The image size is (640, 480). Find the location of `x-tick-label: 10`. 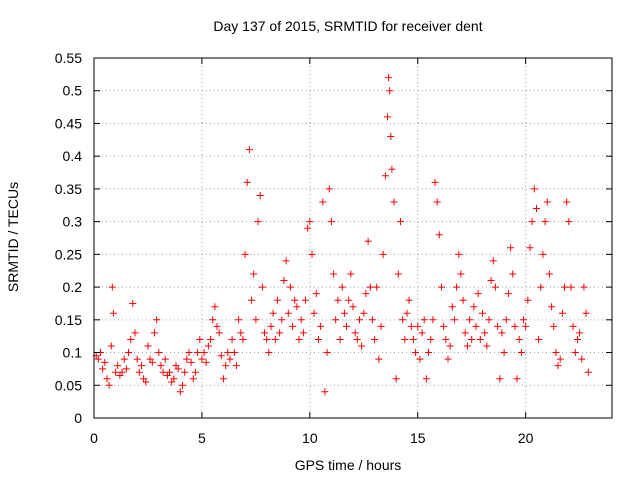

x-tick-label: 10 is located at coordinates (310, 438).